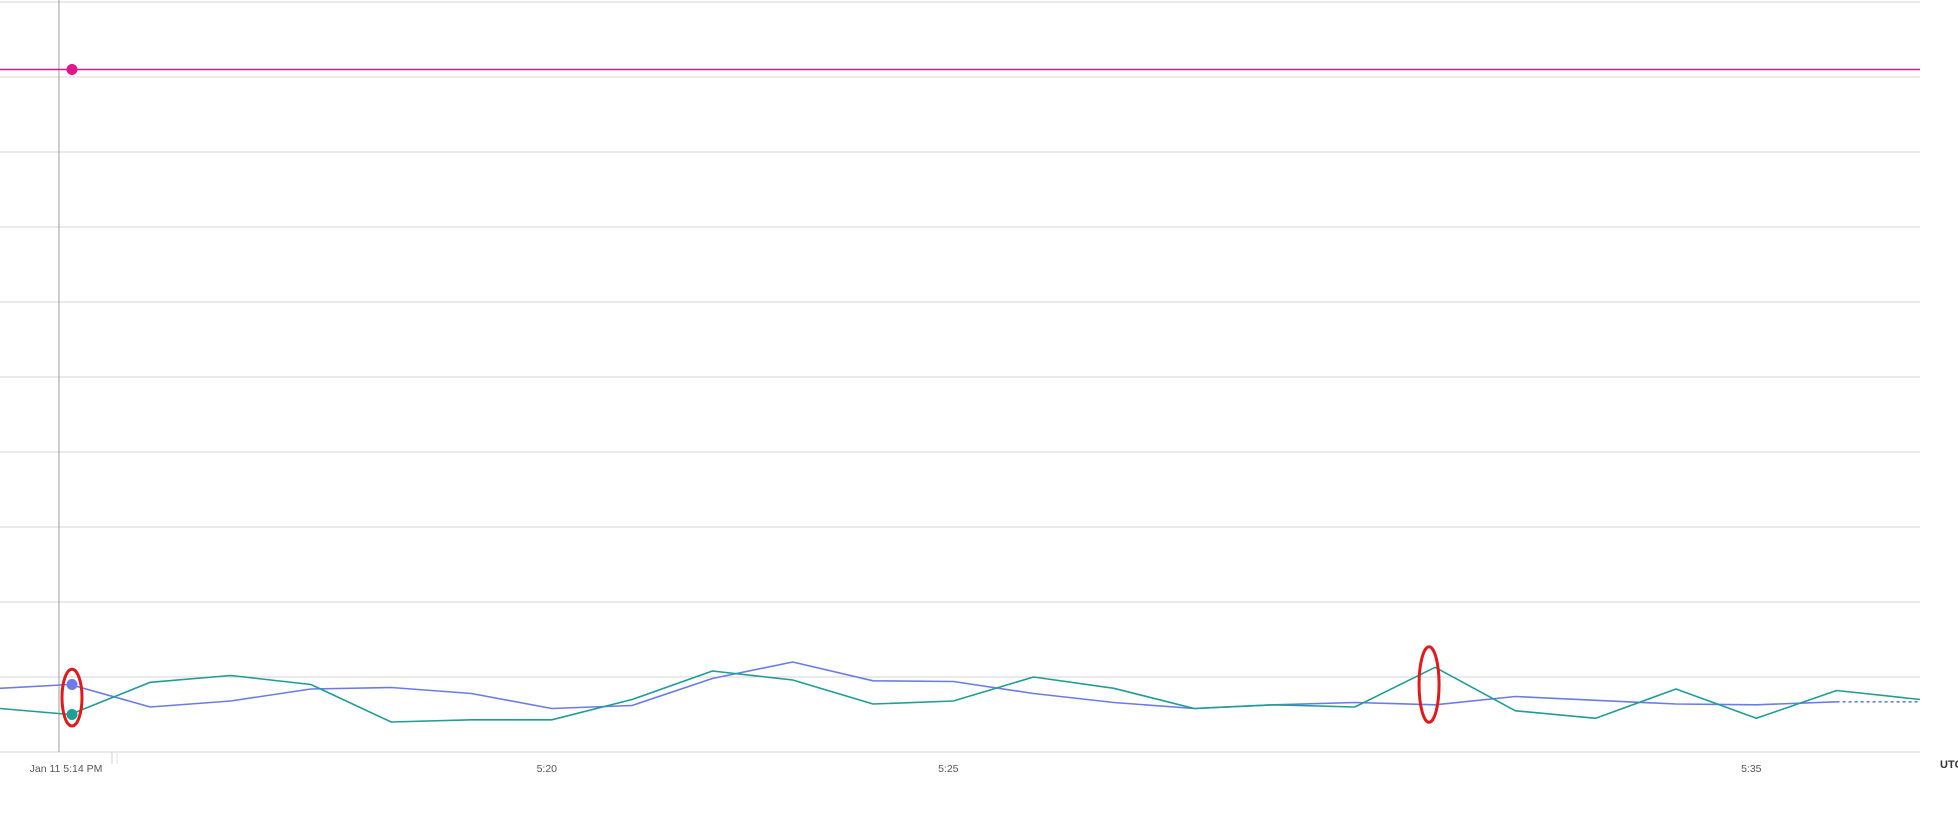 The width and height of the screenshot is (1958, 830). I want to click on x-tick-label: 5:25, so click(948, 769).